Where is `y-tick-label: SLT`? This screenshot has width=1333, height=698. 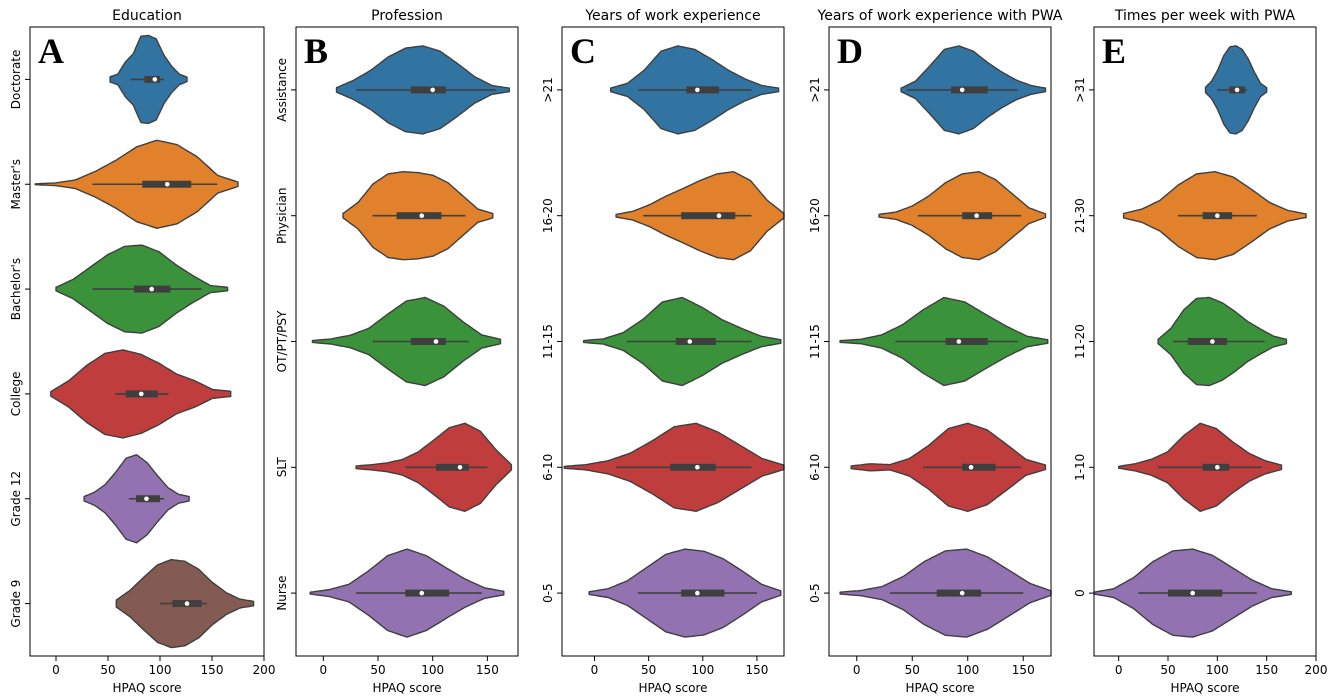 y-tick-label: SLT is located at coordinates (282, 467).